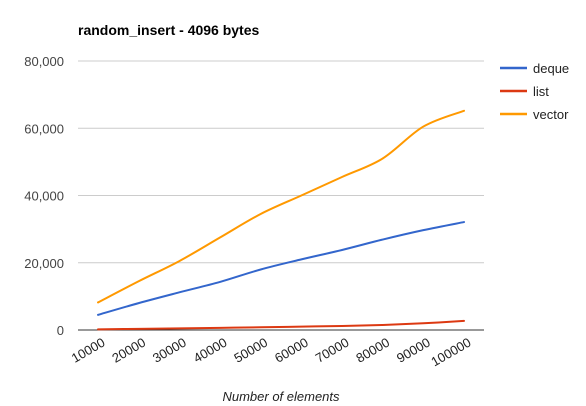 This screenshot has width=586, height=406. What do you see at coordinates (413, 350) in the screenshot?
I see `x-tick-label: 90000` at bounding box center [413, 350].